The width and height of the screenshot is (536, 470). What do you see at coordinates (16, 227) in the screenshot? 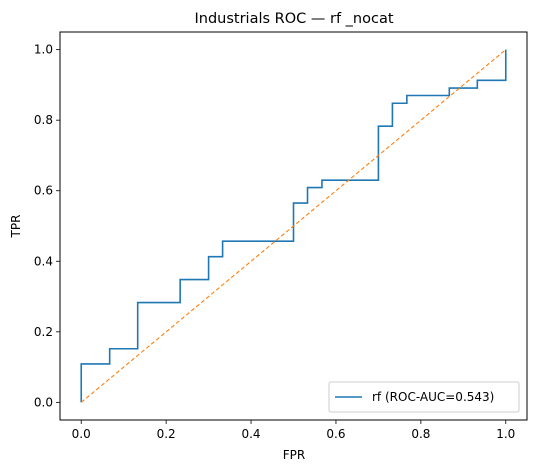
I see `y-axis-label: TPR` at bounding box center [16, 227].